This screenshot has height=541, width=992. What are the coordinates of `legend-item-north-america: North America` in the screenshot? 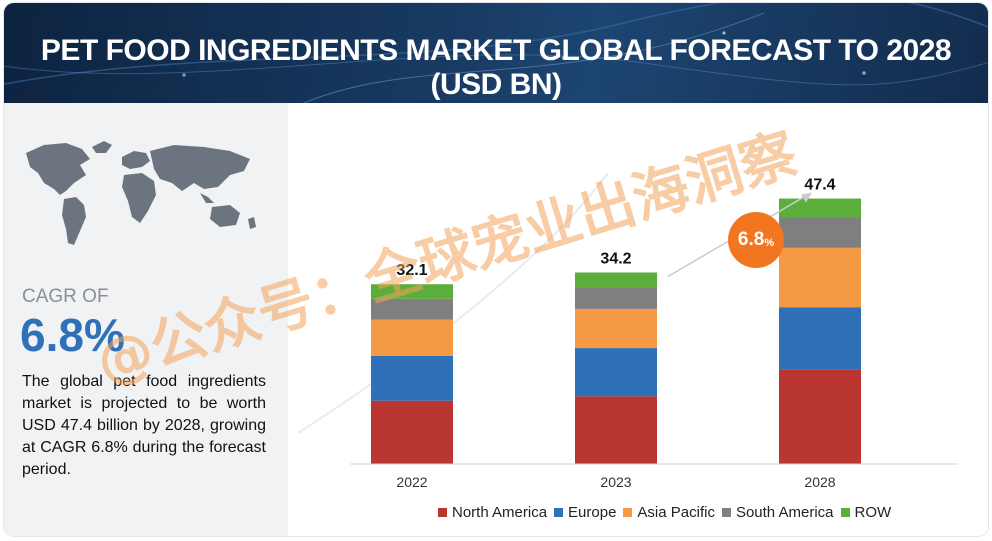 It's located at (492, 512).